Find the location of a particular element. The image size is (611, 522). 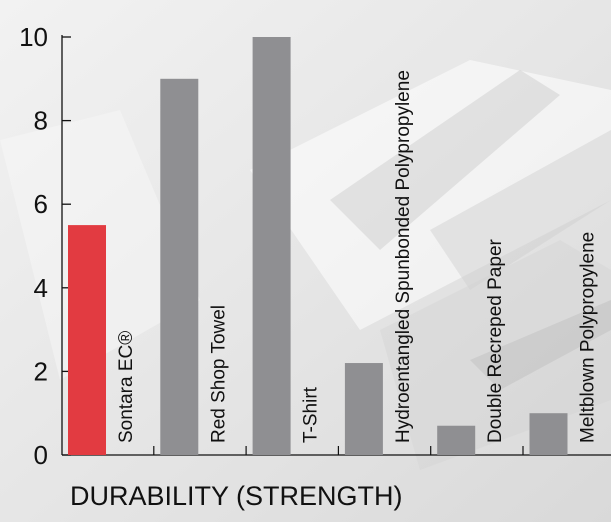

y-tick-label: 0 is located at coordinates (41, 455).